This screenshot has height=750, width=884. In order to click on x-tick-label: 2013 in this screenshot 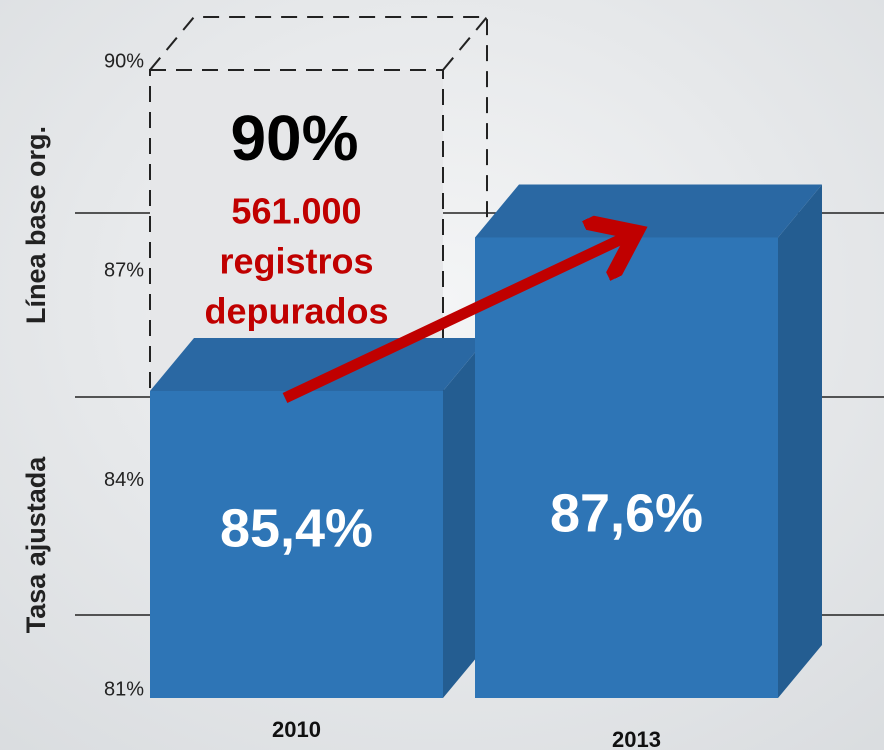, I will do `click(636, 738)`.